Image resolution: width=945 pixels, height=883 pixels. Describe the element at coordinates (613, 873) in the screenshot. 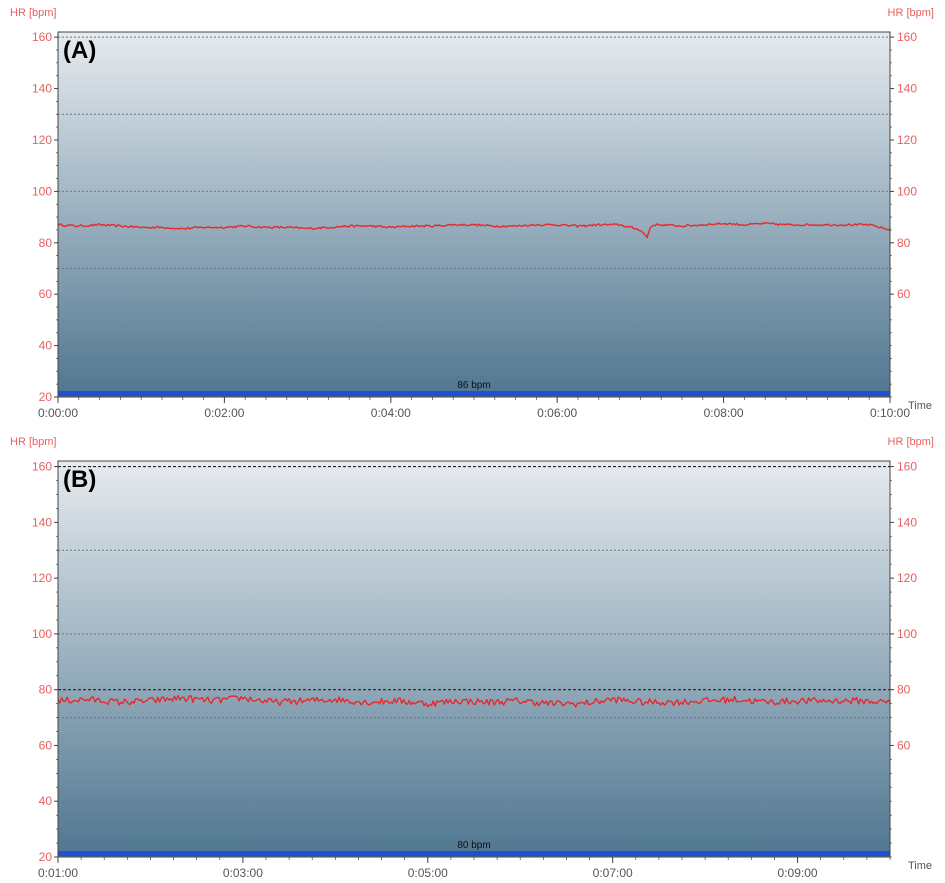

I see `x-tick-label: 0:07:00` at that location.